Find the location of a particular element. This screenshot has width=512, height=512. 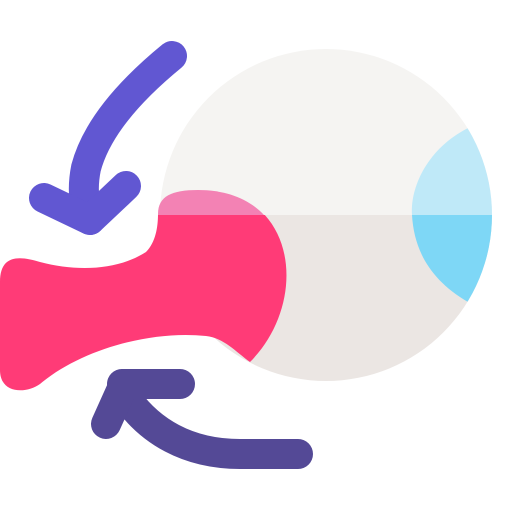

curved-arrow-top-icon is located at coordinates (108, 138).